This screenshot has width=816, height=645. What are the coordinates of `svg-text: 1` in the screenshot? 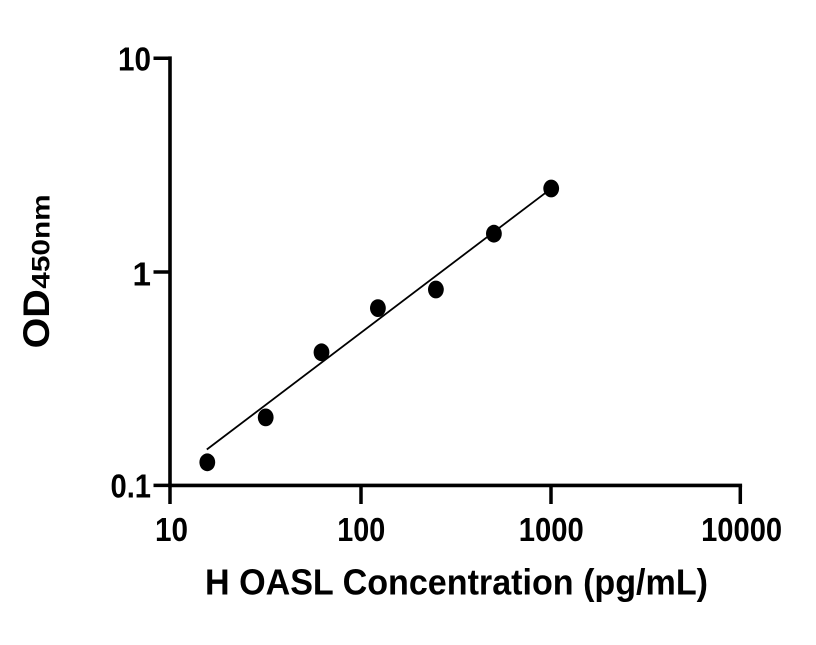 It's located at (142, 274).